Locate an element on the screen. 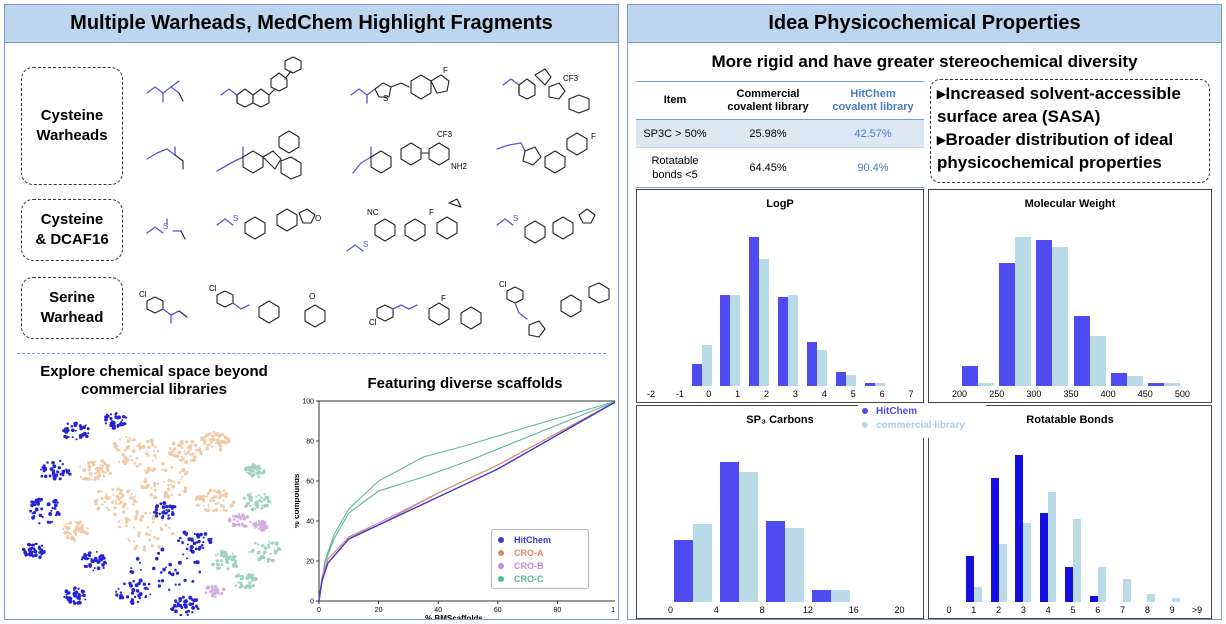 The image size is (1226, 624). hitchem-bar is located at coordinates (696, 374).